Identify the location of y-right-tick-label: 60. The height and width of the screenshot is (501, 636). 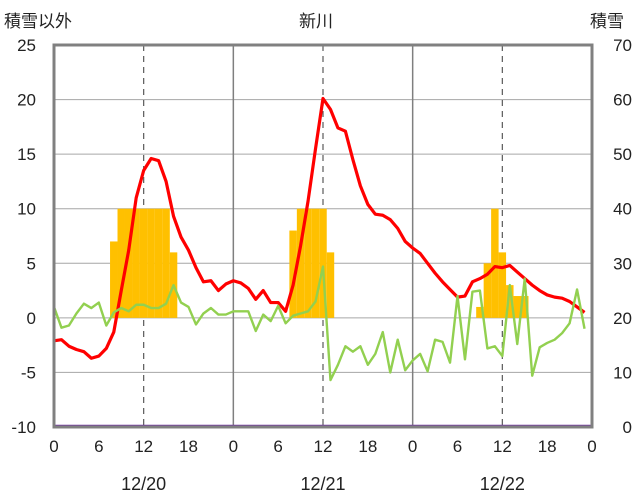
(622, 100).